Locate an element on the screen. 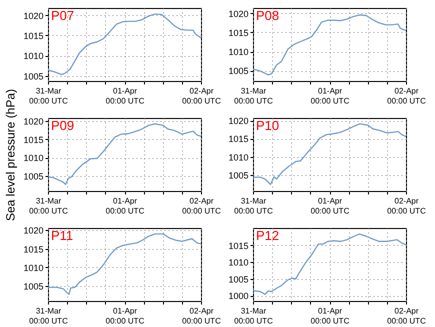 This screenshot has width=435, height=327. chart-title: P07 is located at coordinates (62, 15).